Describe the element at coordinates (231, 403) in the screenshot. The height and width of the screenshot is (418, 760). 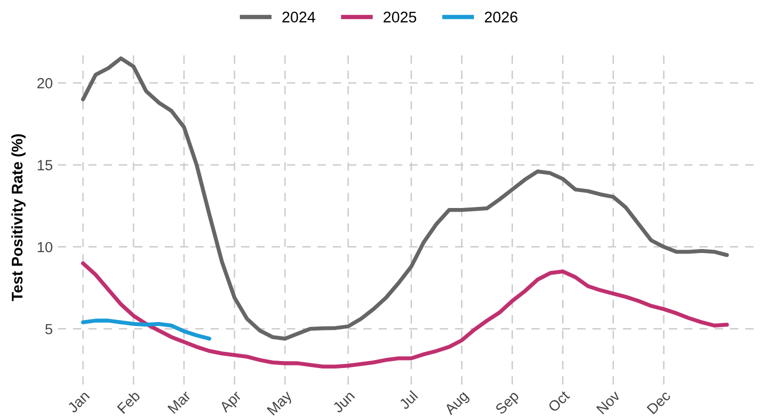
I see `x-tick-label: Apr` at that location.